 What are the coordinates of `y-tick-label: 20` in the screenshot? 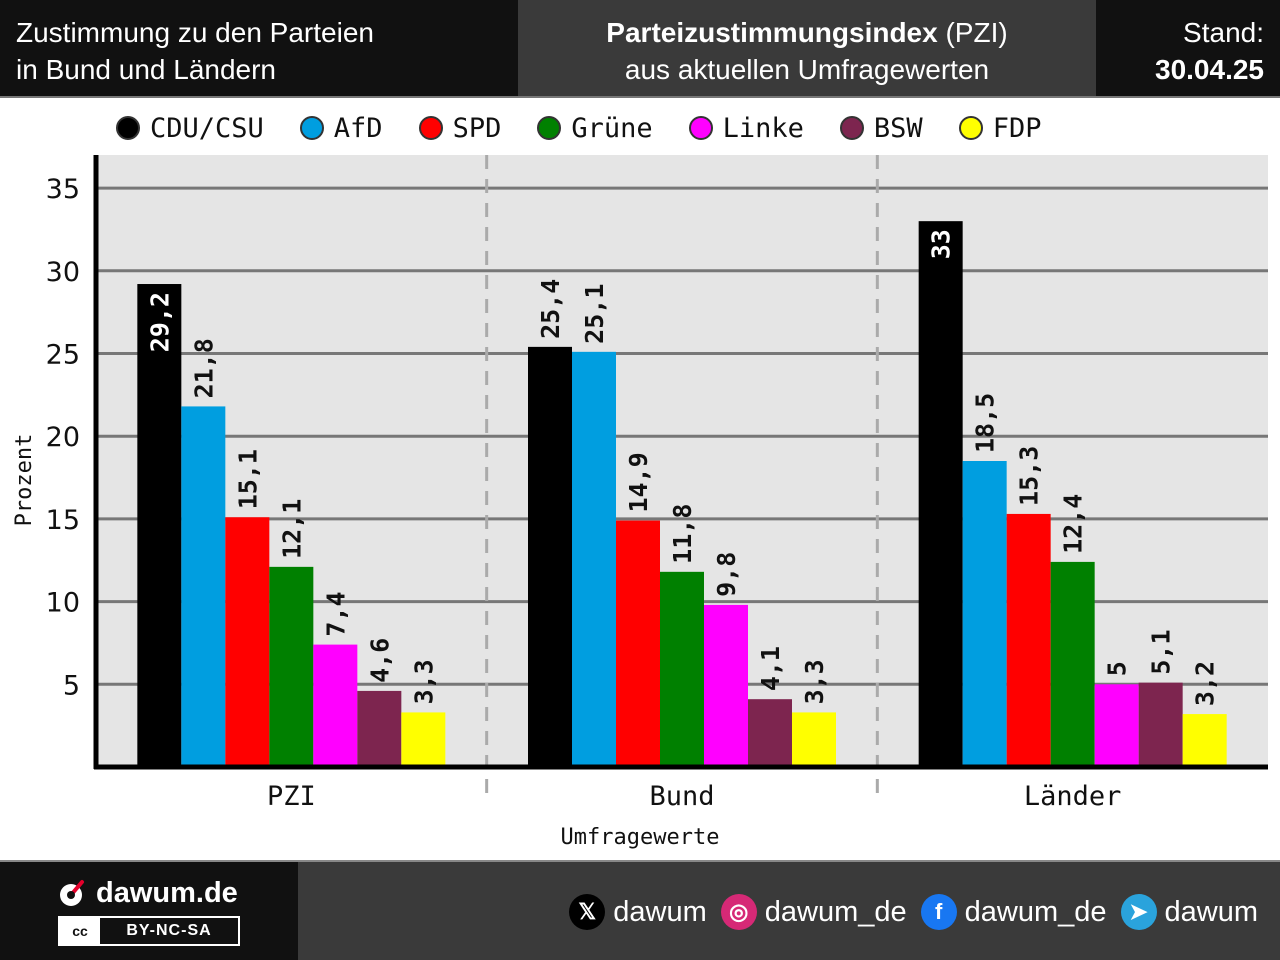 It's located at (63, 437).